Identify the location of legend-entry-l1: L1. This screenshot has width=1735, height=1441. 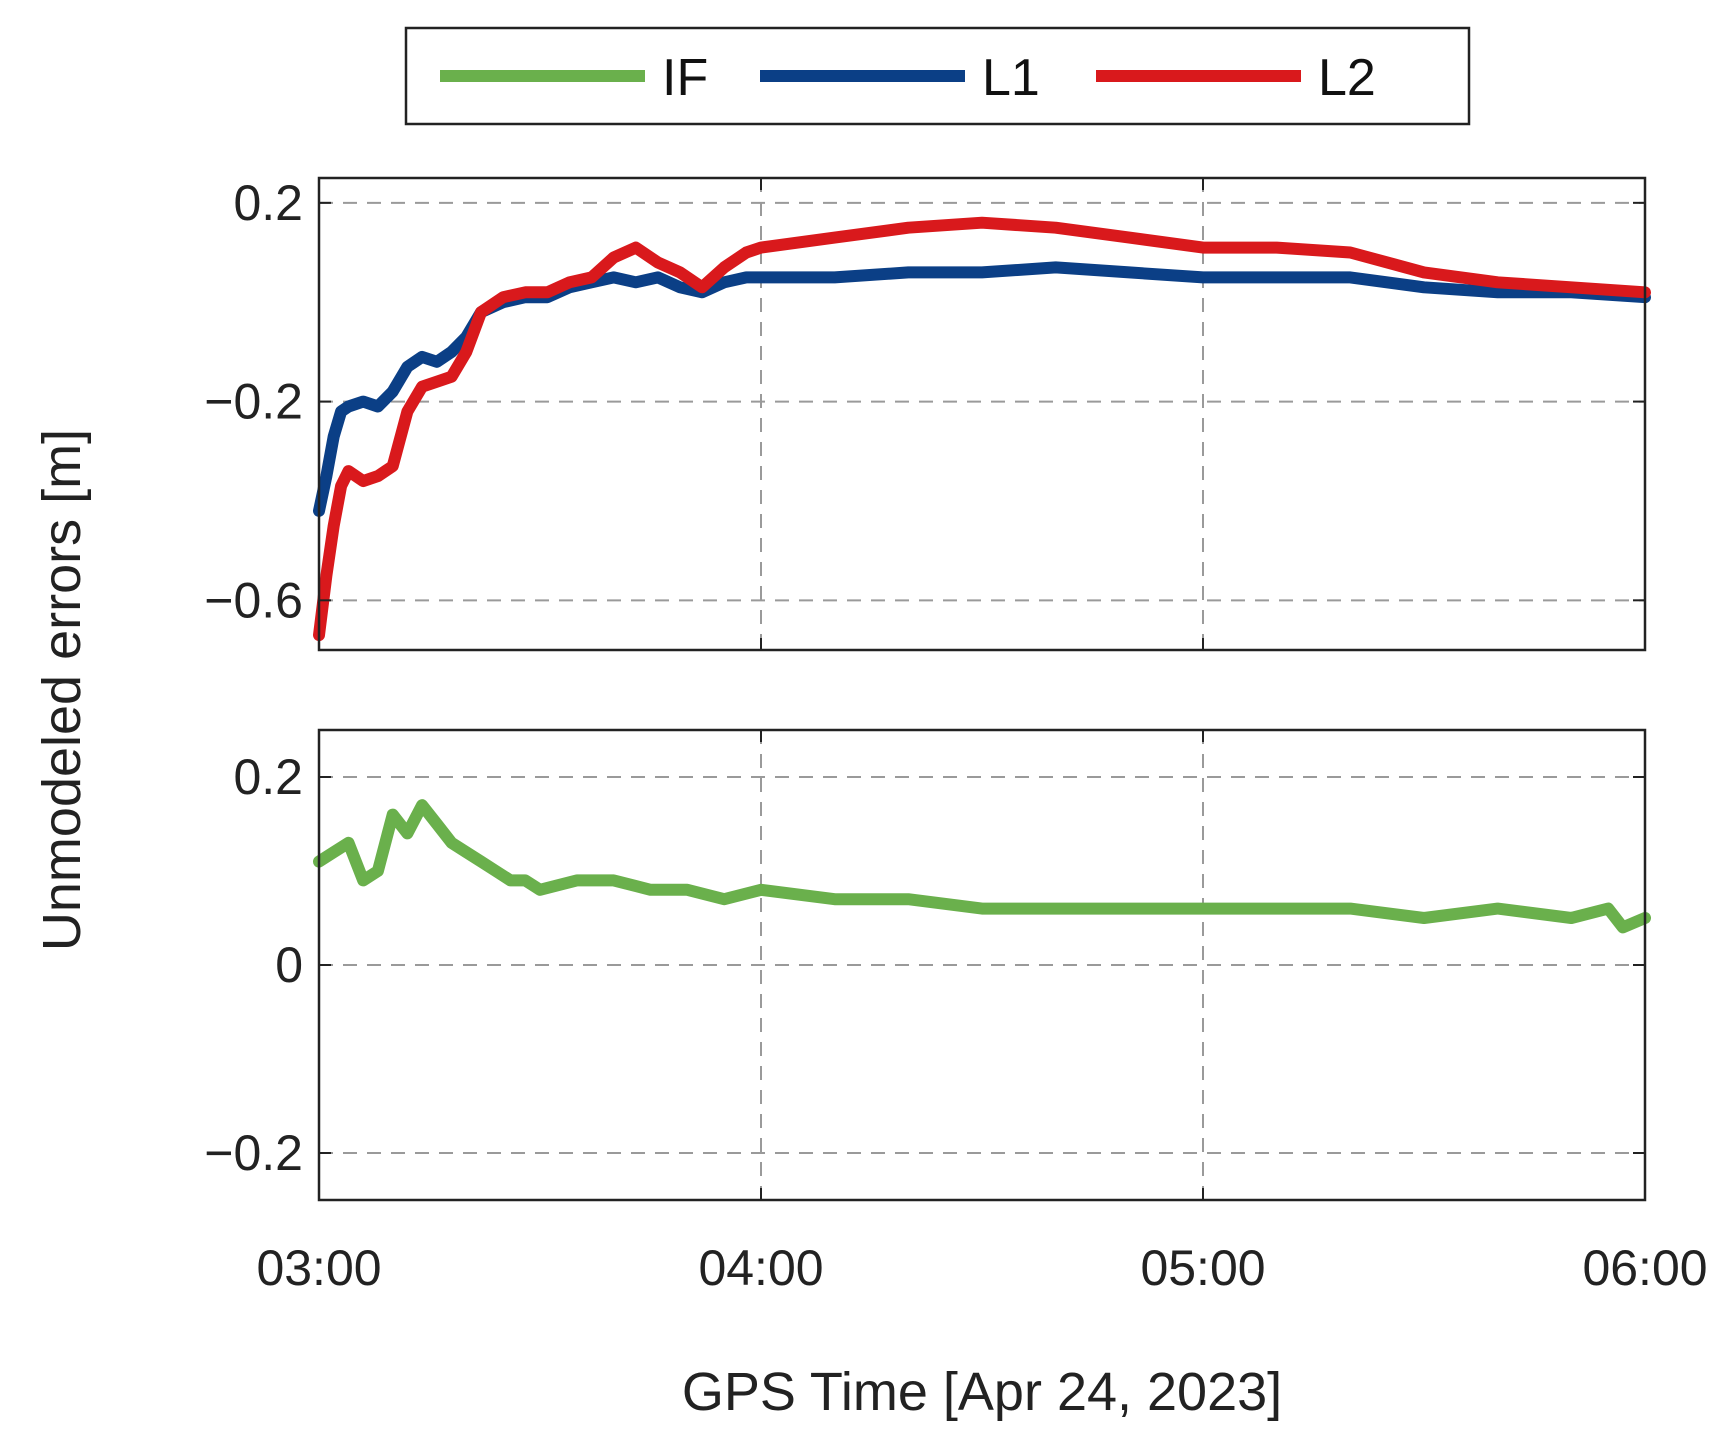
(900, 78).